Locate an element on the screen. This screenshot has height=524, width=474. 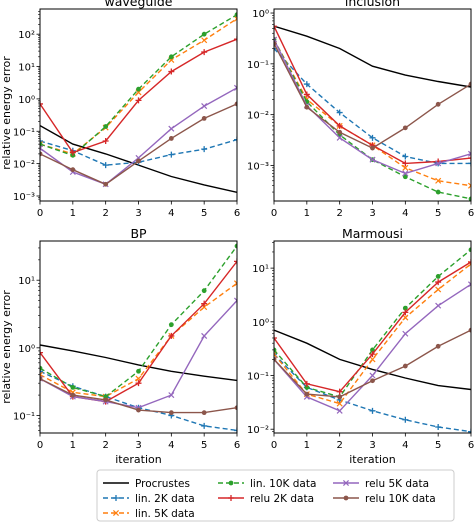
panel-title: inclusion is located at coordinates (372, 4).